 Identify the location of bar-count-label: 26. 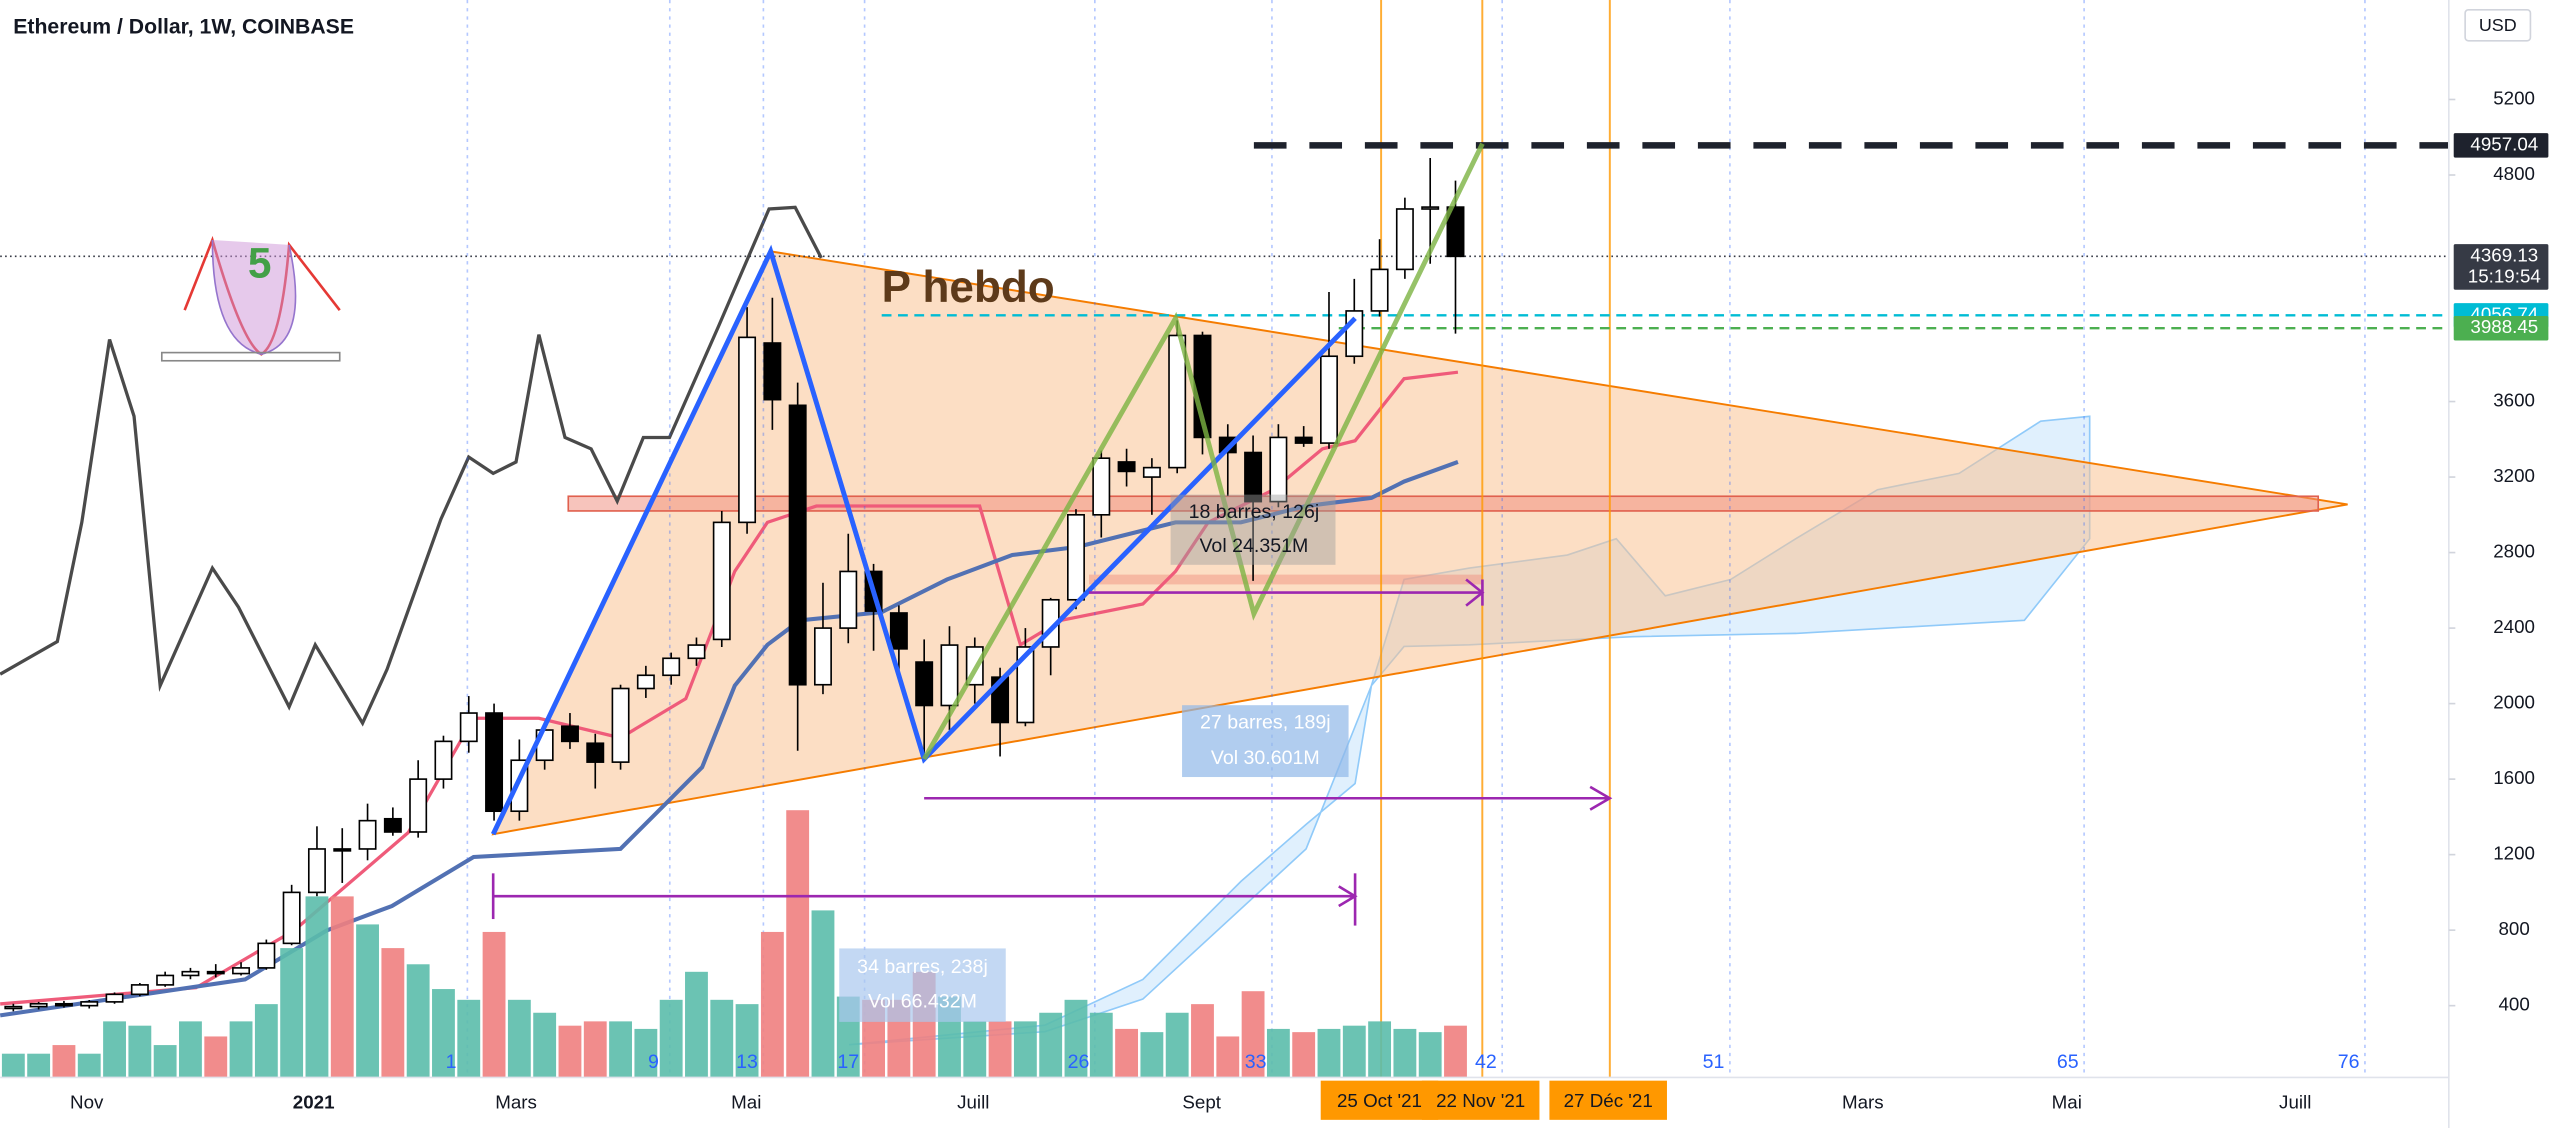
(1079, 1062).